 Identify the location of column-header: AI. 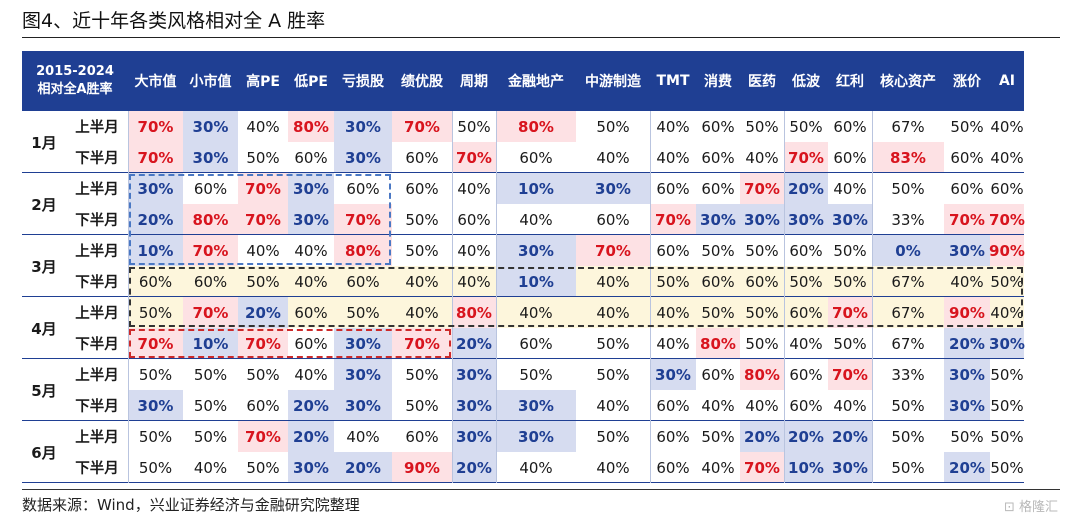
(1007, 81).